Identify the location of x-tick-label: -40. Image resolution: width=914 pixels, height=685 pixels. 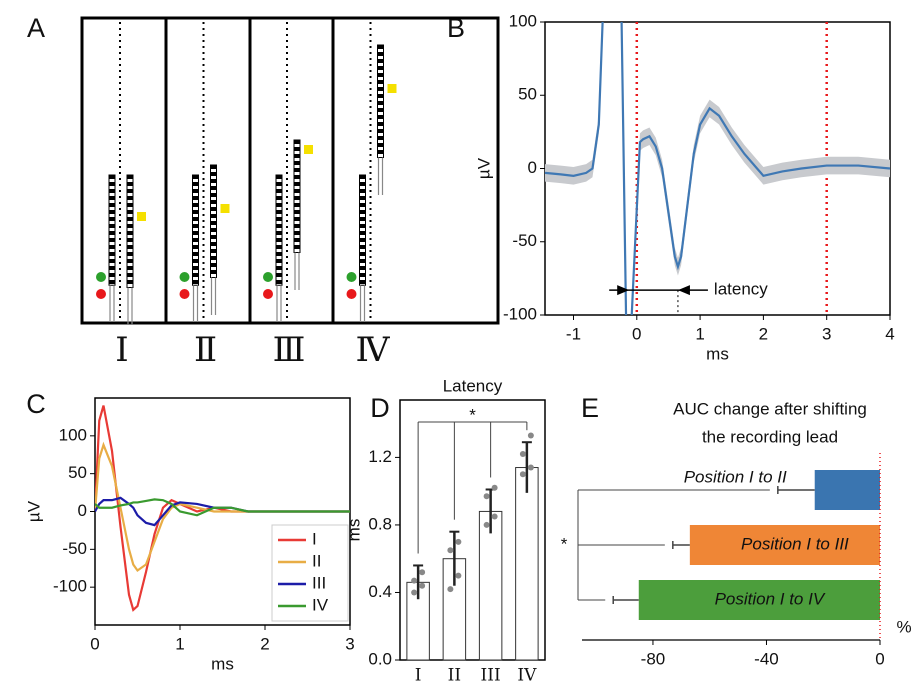
(766, 658).